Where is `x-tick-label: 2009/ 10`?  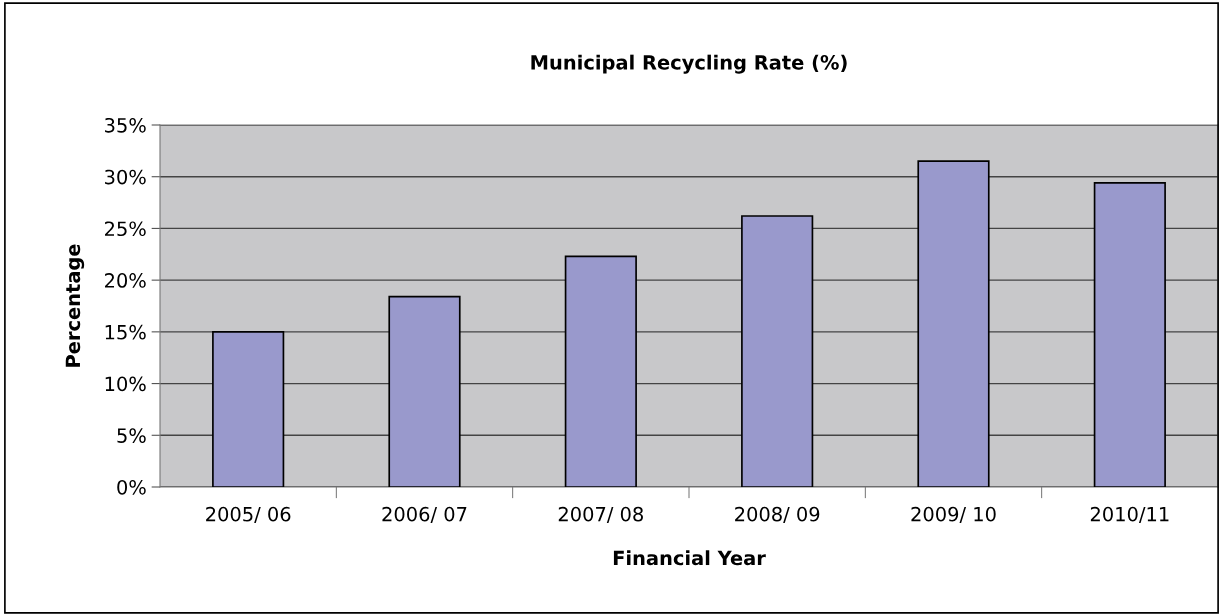 x-tick-label: 2009/ 10 is located at coordinates (953, 515).